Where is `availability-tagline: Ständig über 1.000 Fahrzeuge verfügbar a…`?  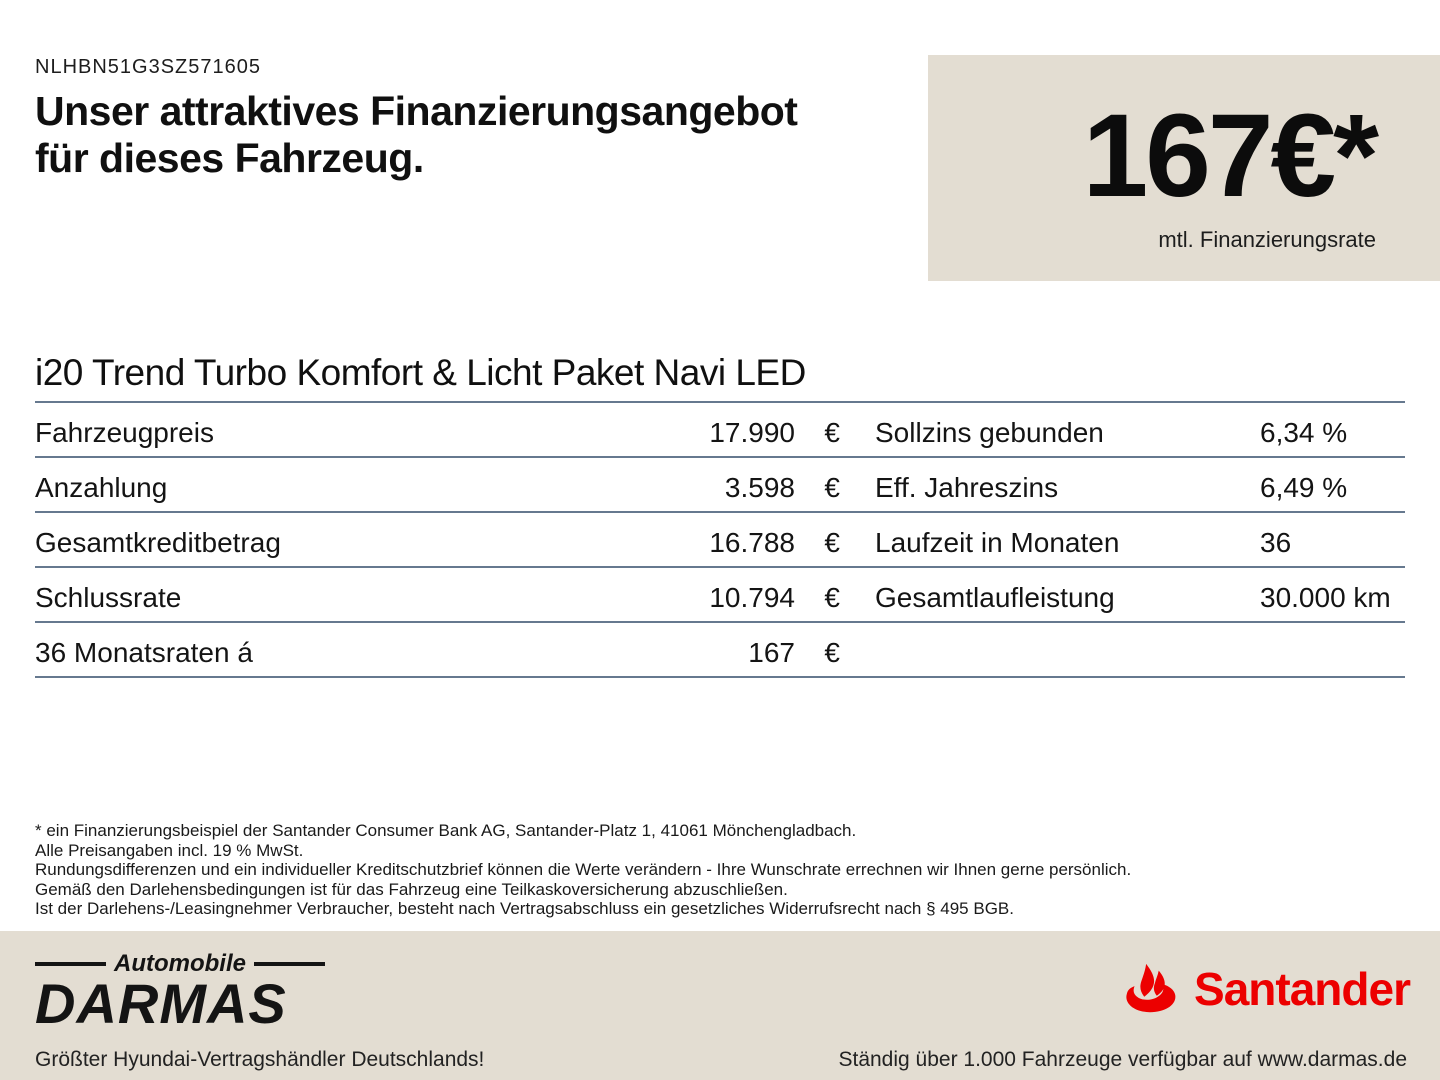
availability-tagline: Ständig über 1.000 Fahrzeuge verfügbar a… is located at coordinates (1122, 1059).